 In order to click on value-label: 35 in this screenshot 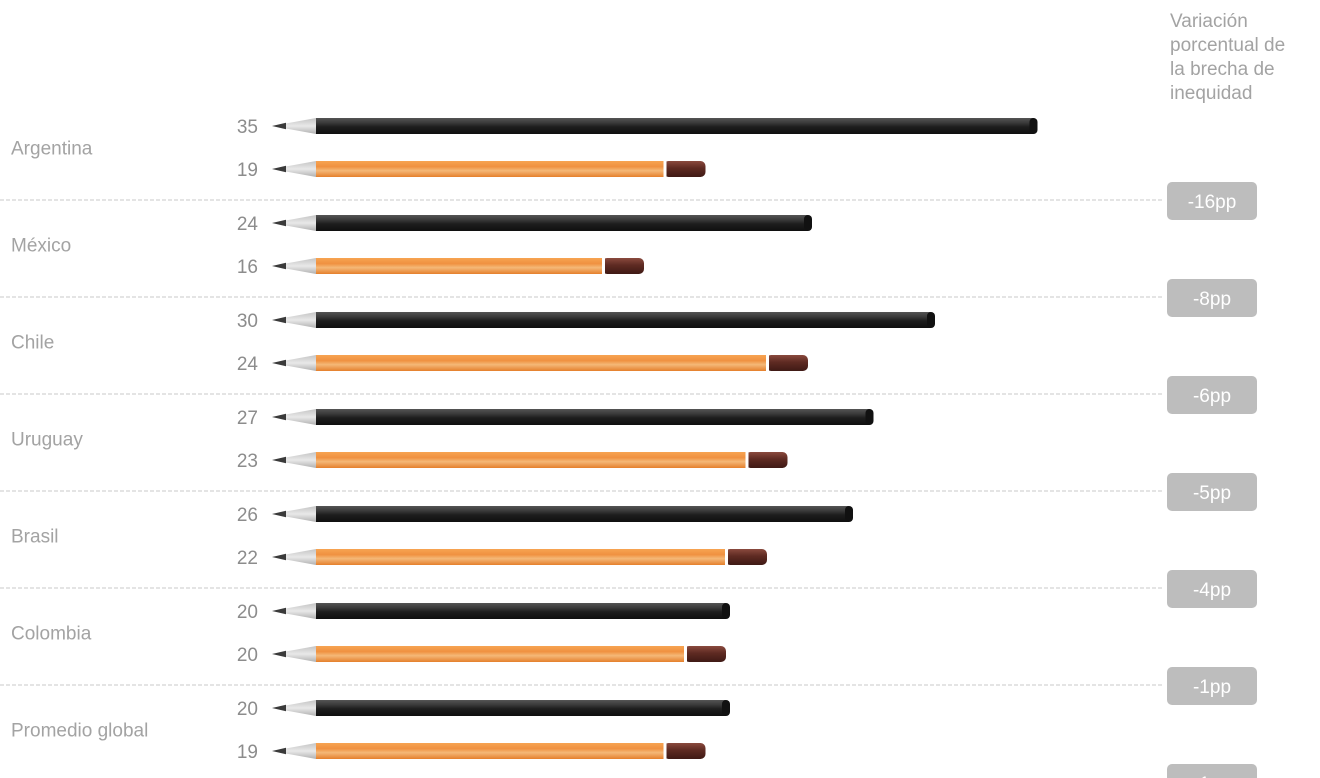, I will do `click(247, 127)`.